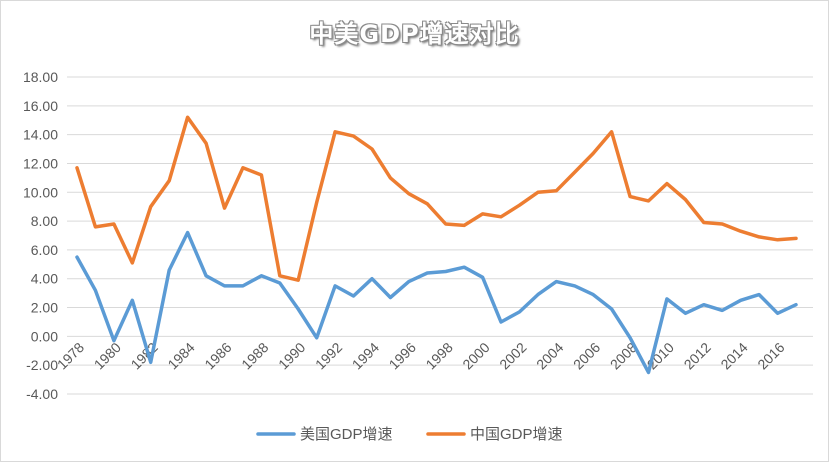 Image resolution: width=829 pixels, height=462 pixels. I want to click on x-tick-label: 1988, so click(254, 355).